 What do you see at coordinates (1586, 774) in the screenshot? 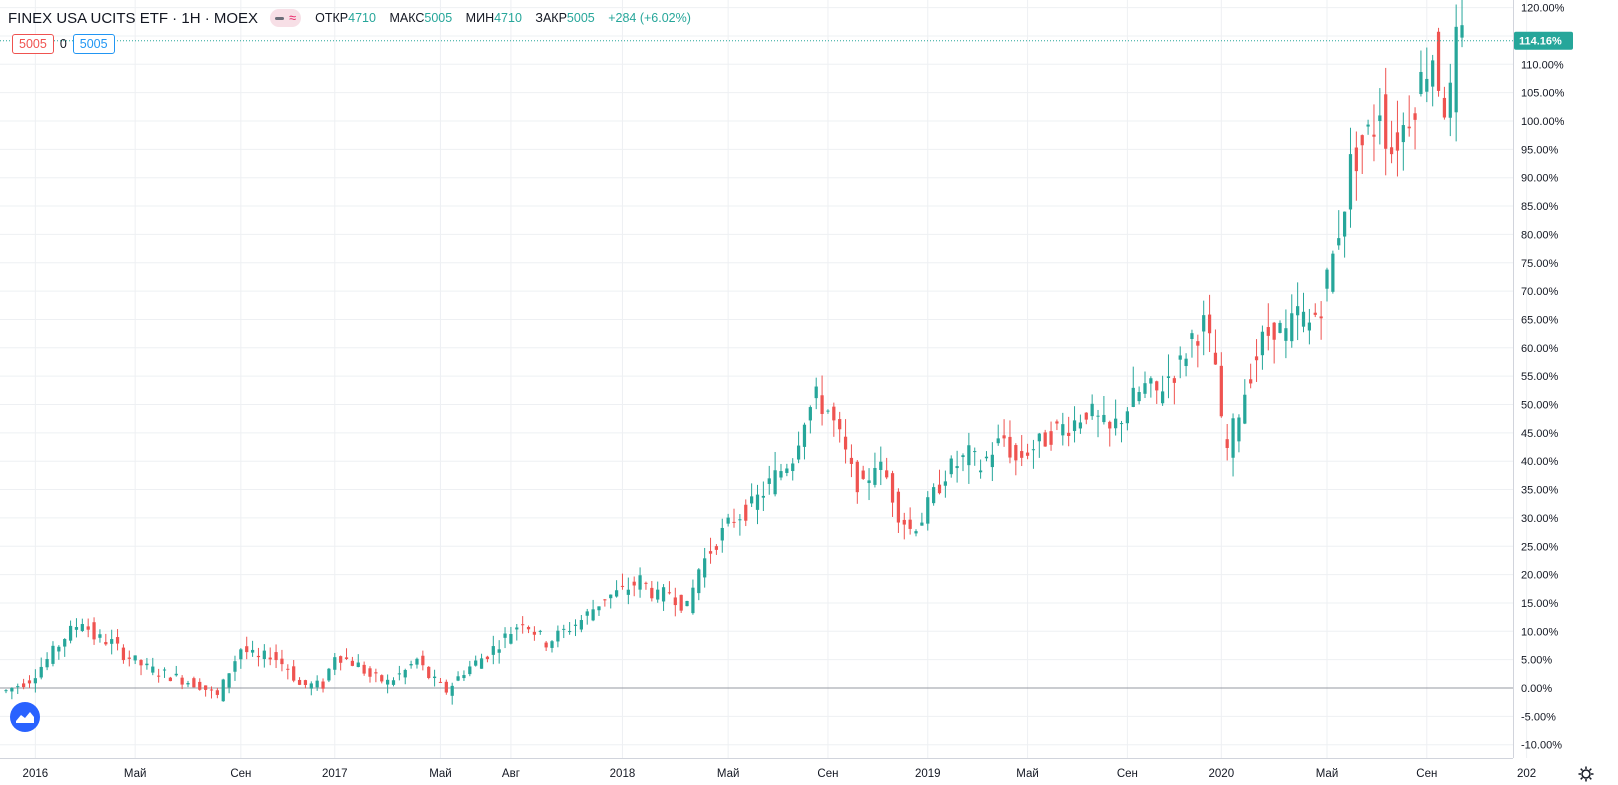
I see `gear-icon` at bounding box center [1586, 774].